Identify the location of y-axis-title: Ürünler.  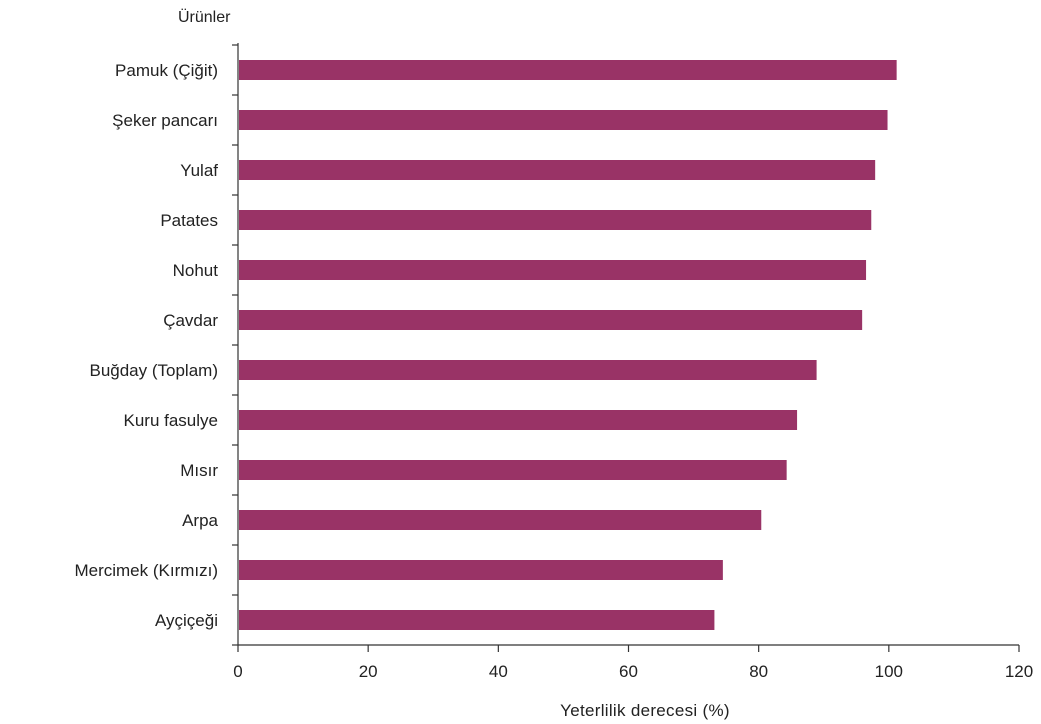
(204, 17).